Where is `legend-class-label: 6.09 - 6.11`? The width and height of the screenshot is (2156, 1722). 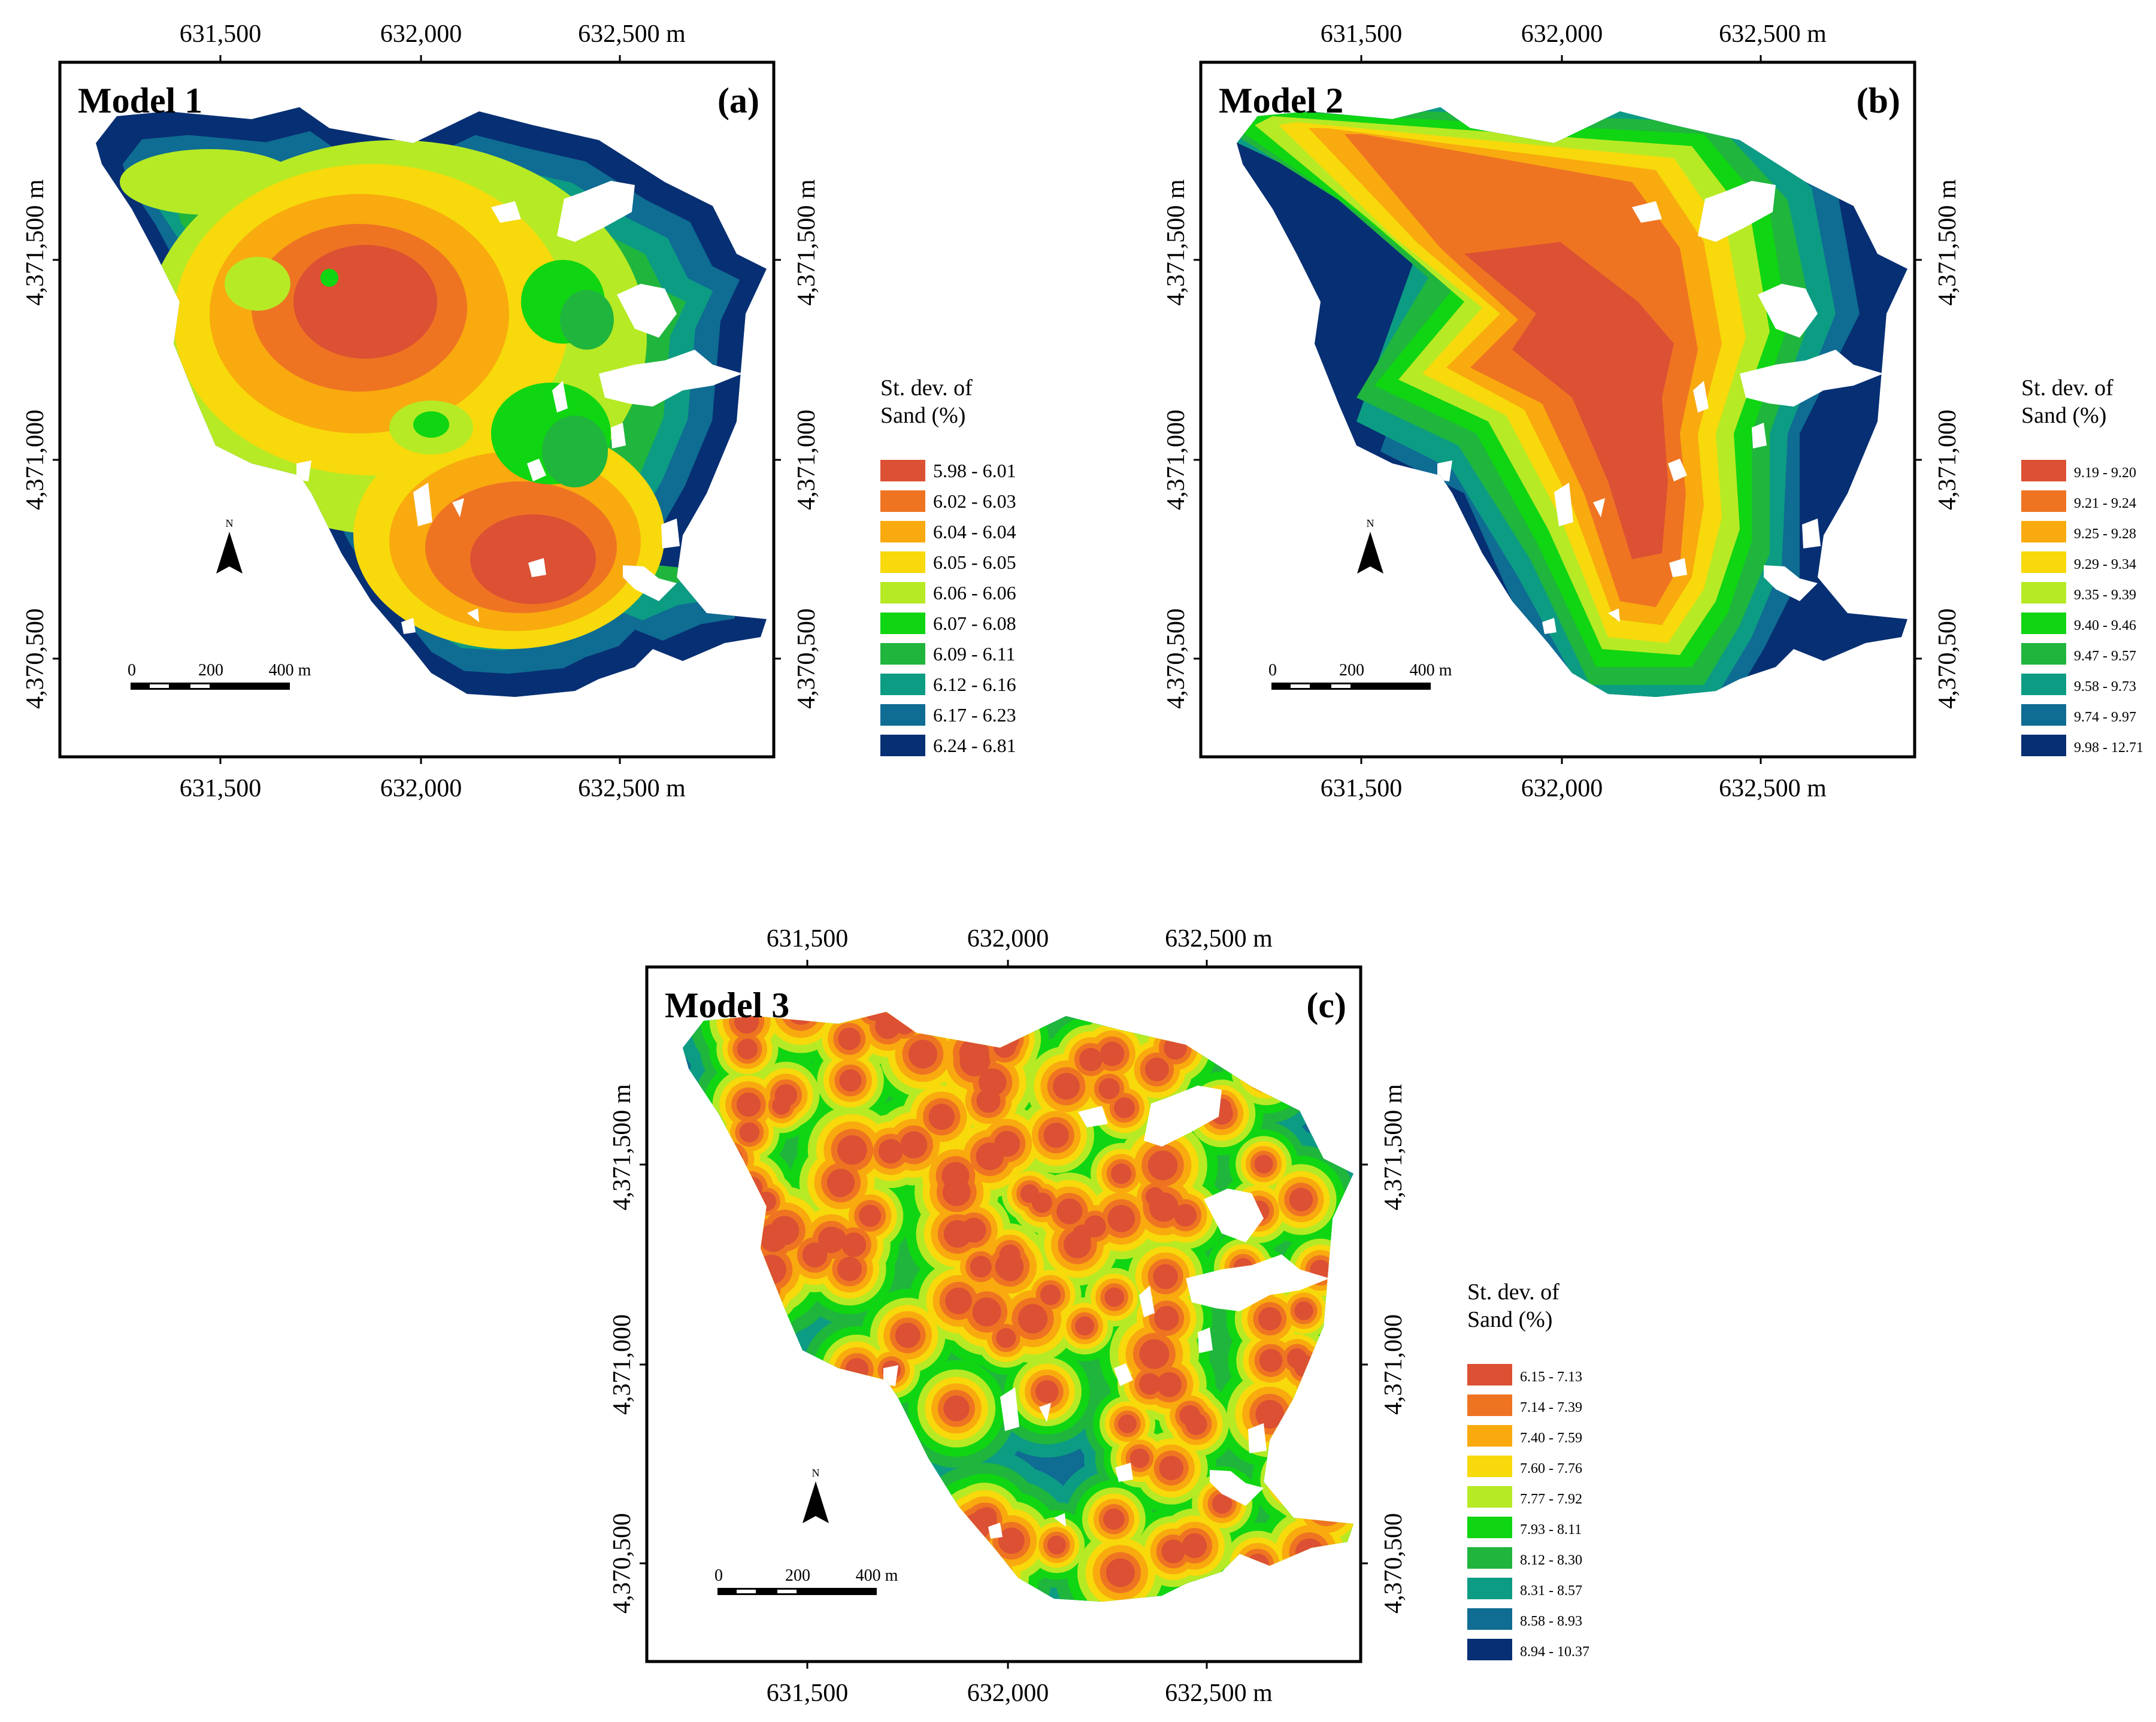
legend-class-label: 6.09 - 6.11 is located at coordinates (974, 654).